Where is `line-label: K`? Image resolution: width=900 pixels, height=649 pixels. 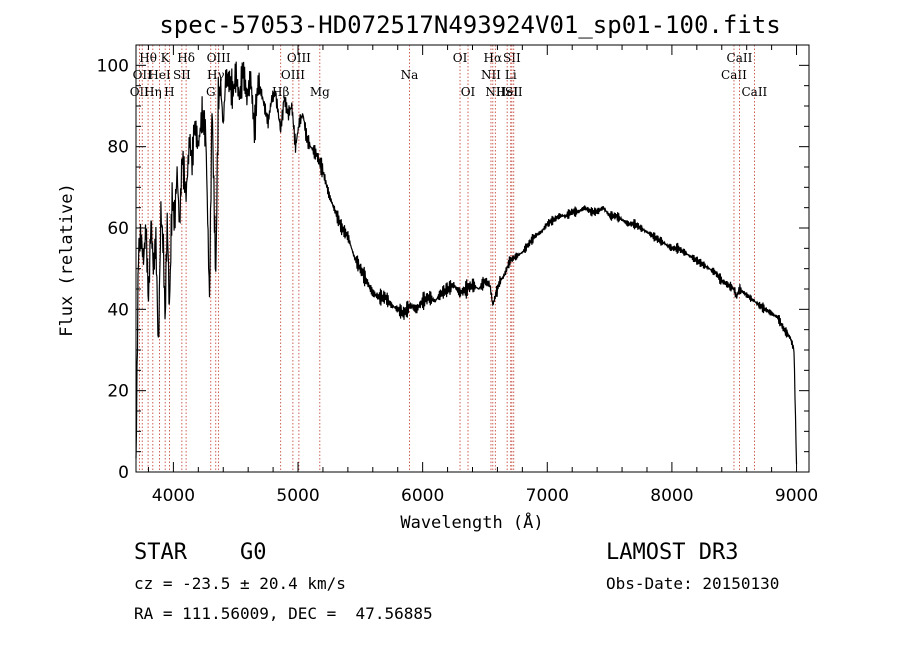 line-label: K is located at coordinates (166, 58).